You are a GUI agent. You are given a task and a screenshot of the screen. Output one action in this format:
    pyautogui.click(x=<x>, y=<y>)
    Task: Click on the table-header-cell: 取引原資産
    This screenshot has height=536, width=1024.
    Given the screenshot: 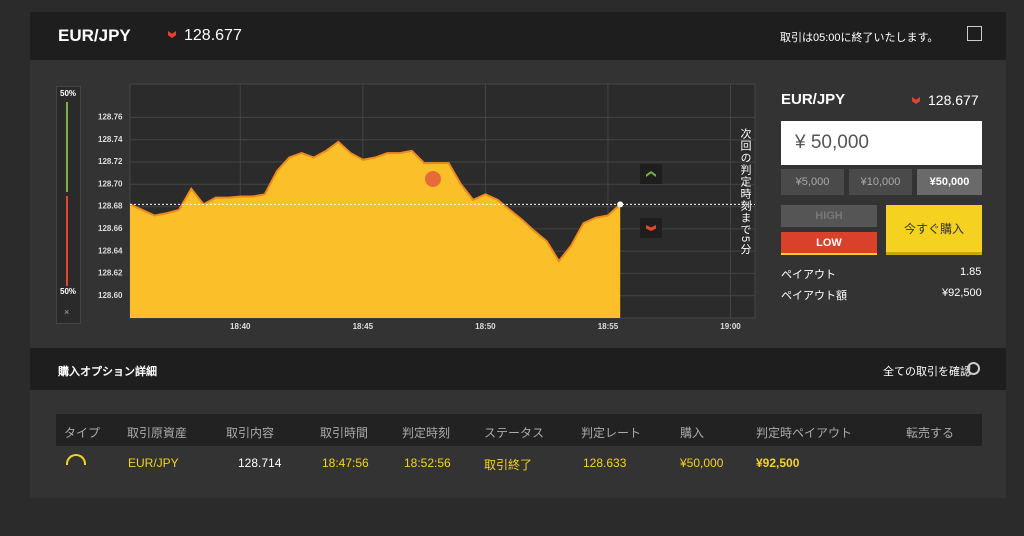 What is the action you would take?
    pyautogui.click(x=157, y=433)
    